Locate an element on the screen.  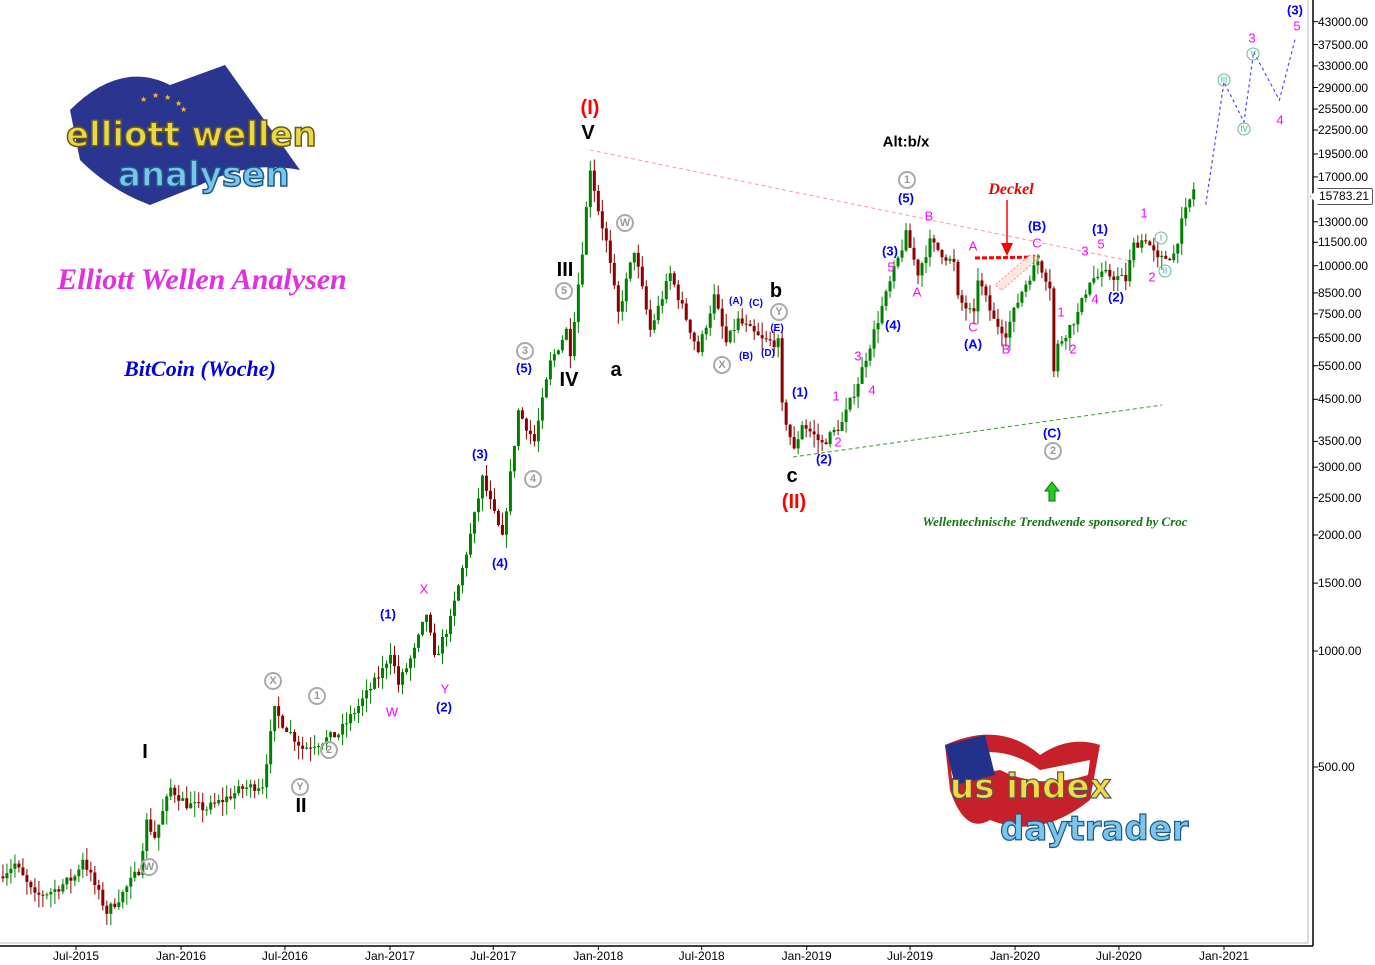
wave-label: (E) is located at coordinates (777, 328).